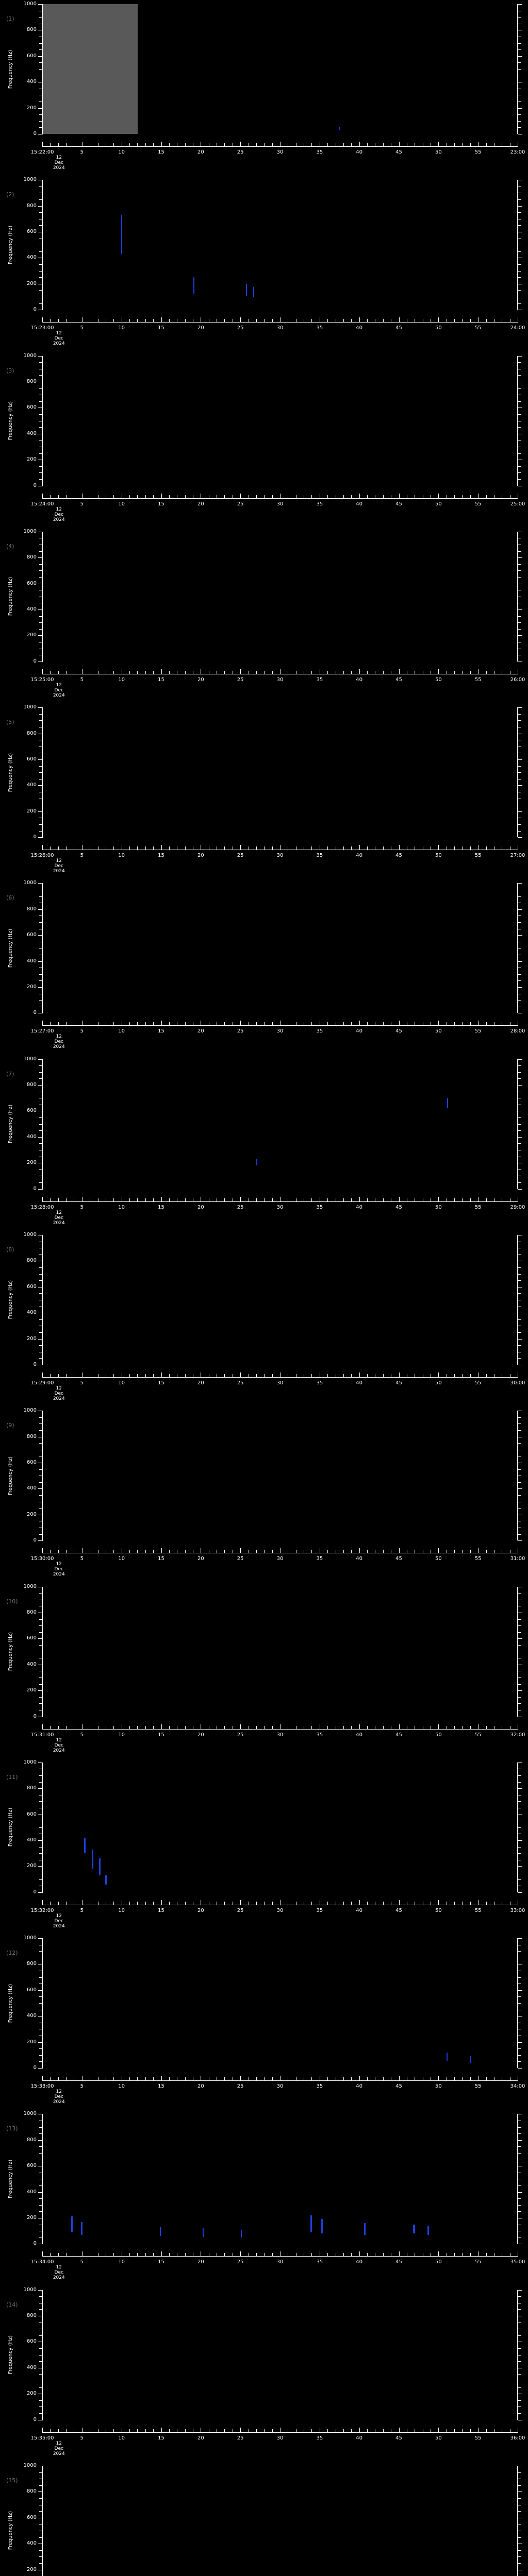  Describe the element at coordinates (31, 1338) in the screenshot. I see `y-axis-tick-label: 200` at that location.